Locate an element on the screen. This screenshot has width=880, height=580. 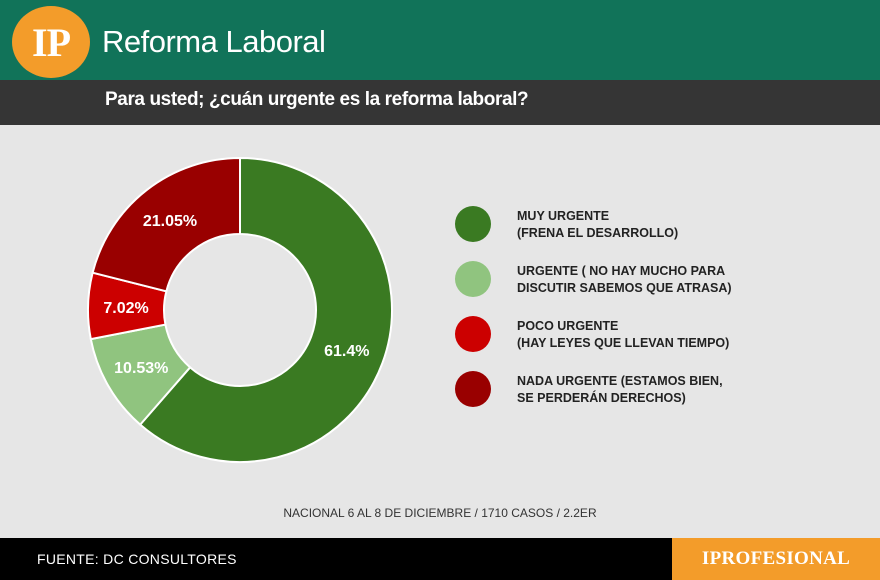
header-bar is located at coordinates (440, 40).